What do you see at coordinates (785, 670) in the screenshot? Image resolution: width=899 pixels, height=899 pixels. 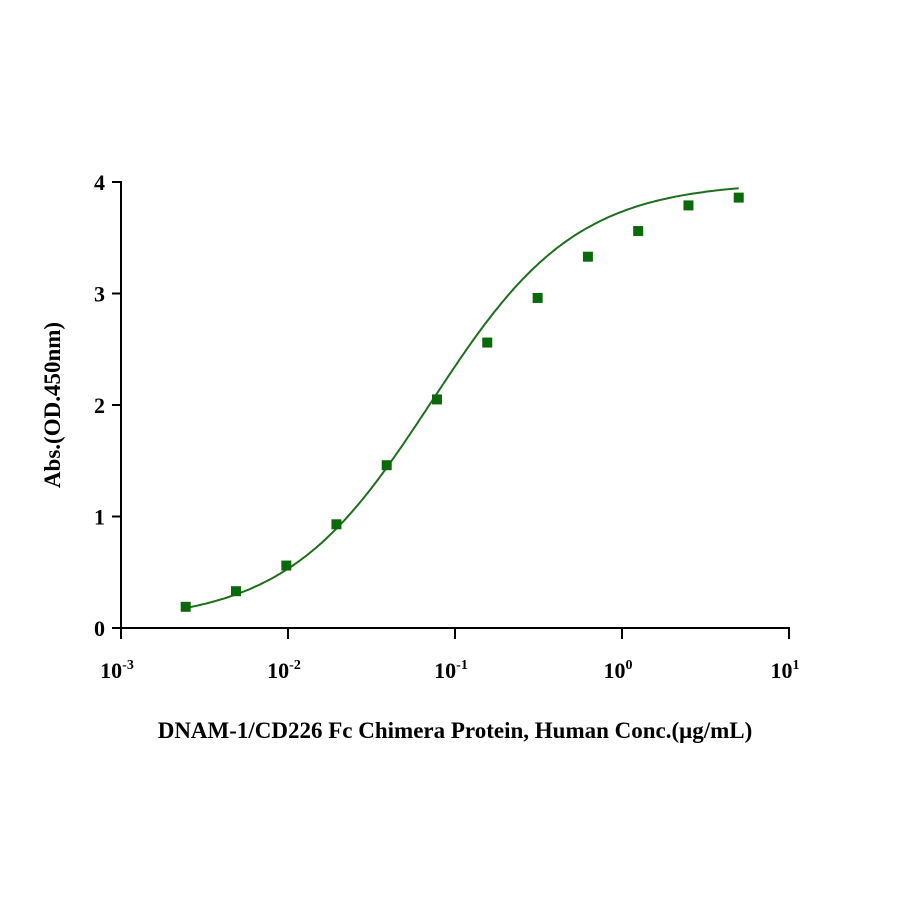 I see `x-tick-label: 10¹` at bounding box center [785, 670].